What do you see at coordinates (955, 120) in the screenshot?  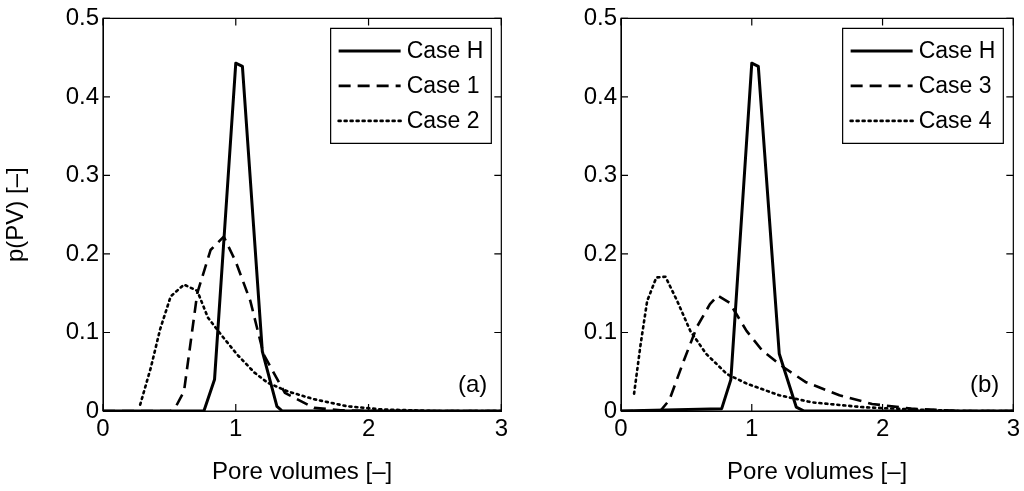 I see `legend-label: Case 4` at bounding box center [955, 120].